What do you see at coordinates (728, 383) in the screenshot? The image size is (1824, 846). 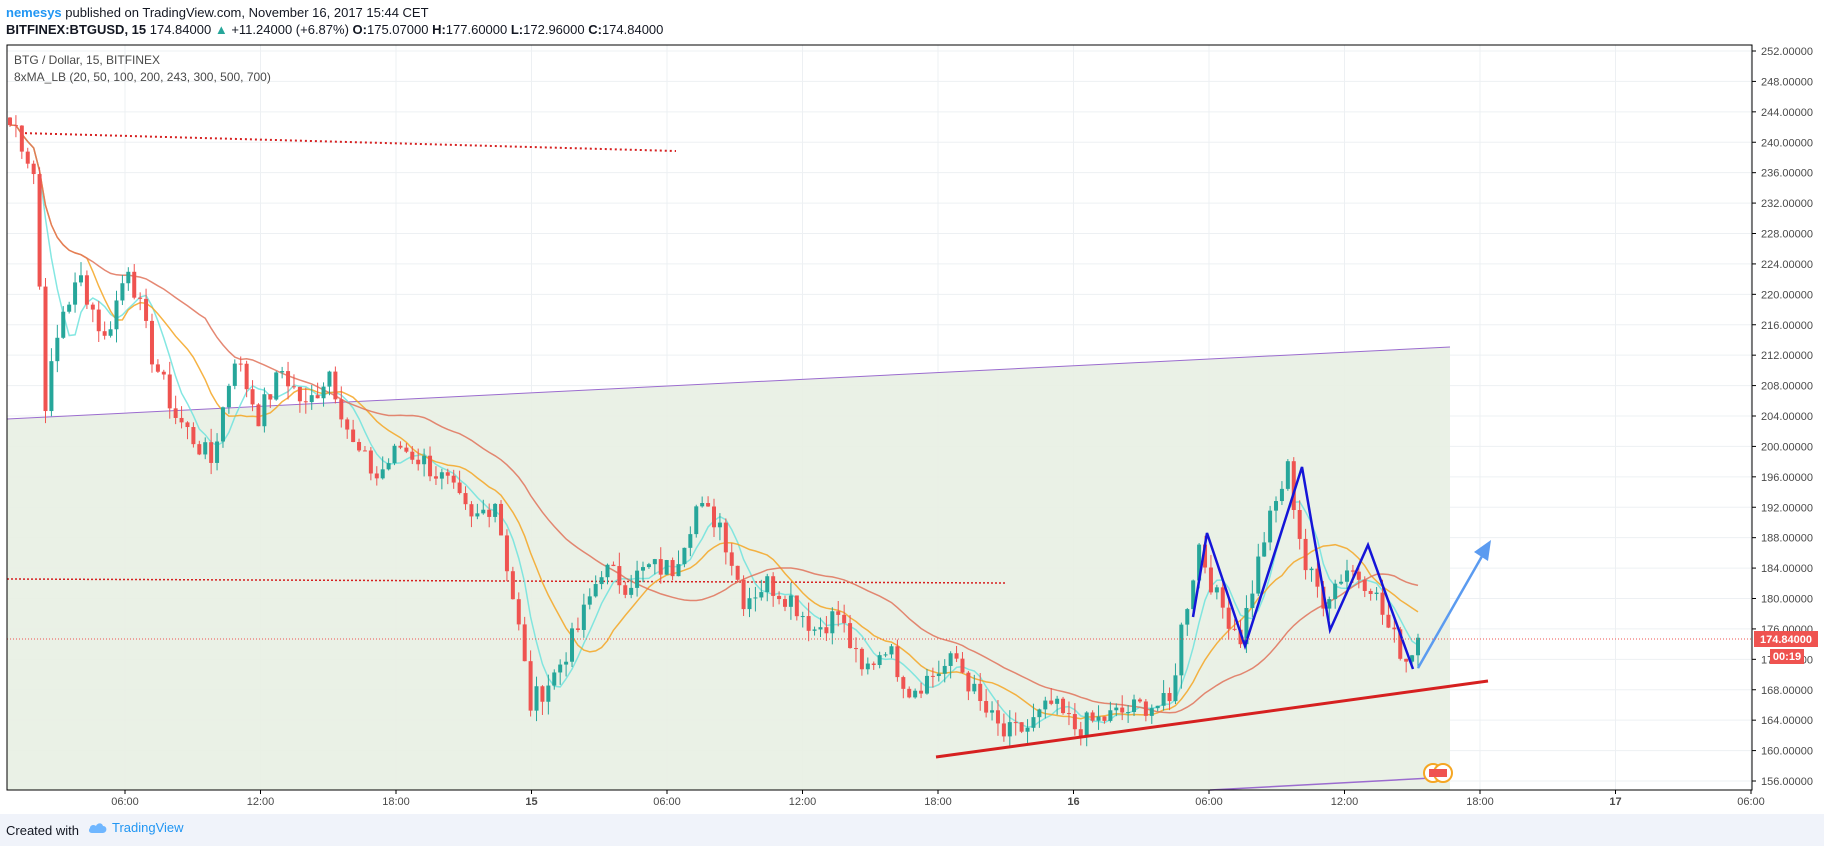 I see `channel-upper-line` at bounding box center [728, 383].